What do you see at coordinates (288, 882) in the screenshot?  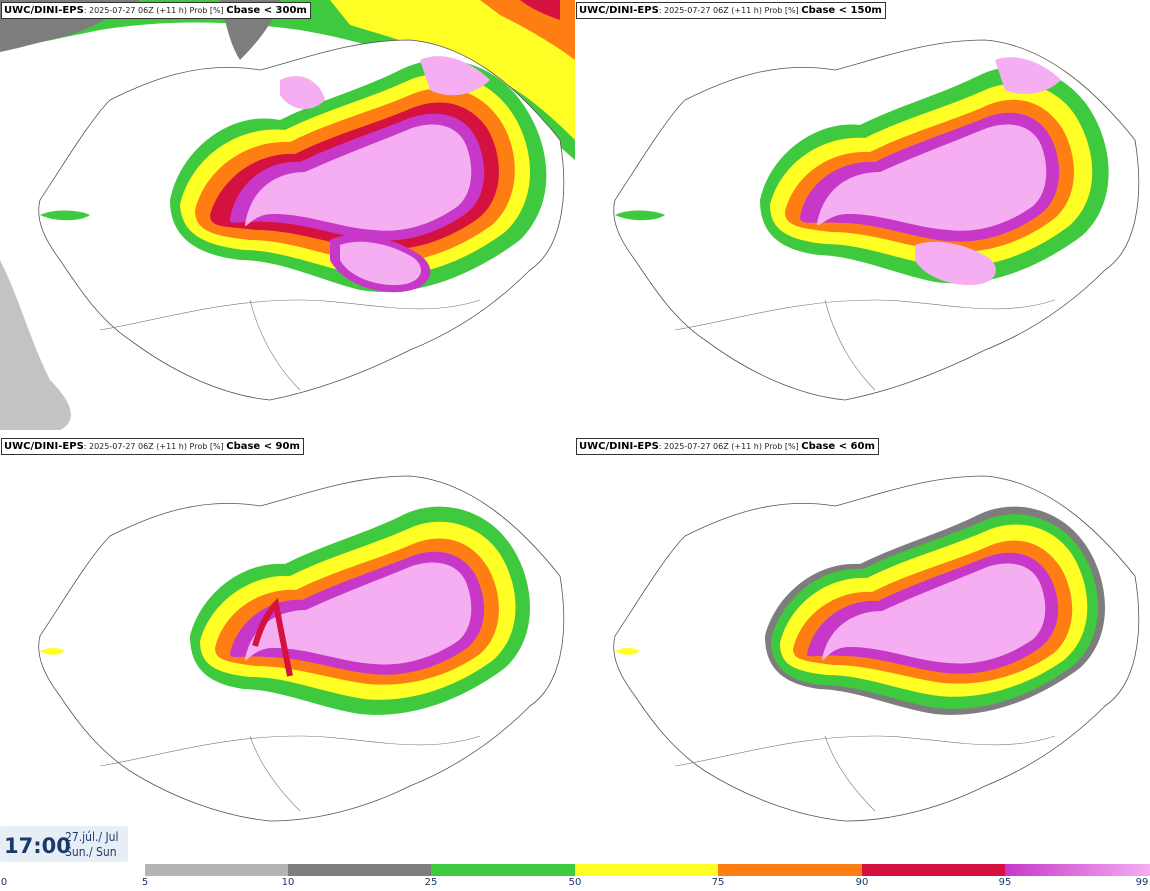 I see `legend-tick-10: 10` at bounding box center [288, 882].